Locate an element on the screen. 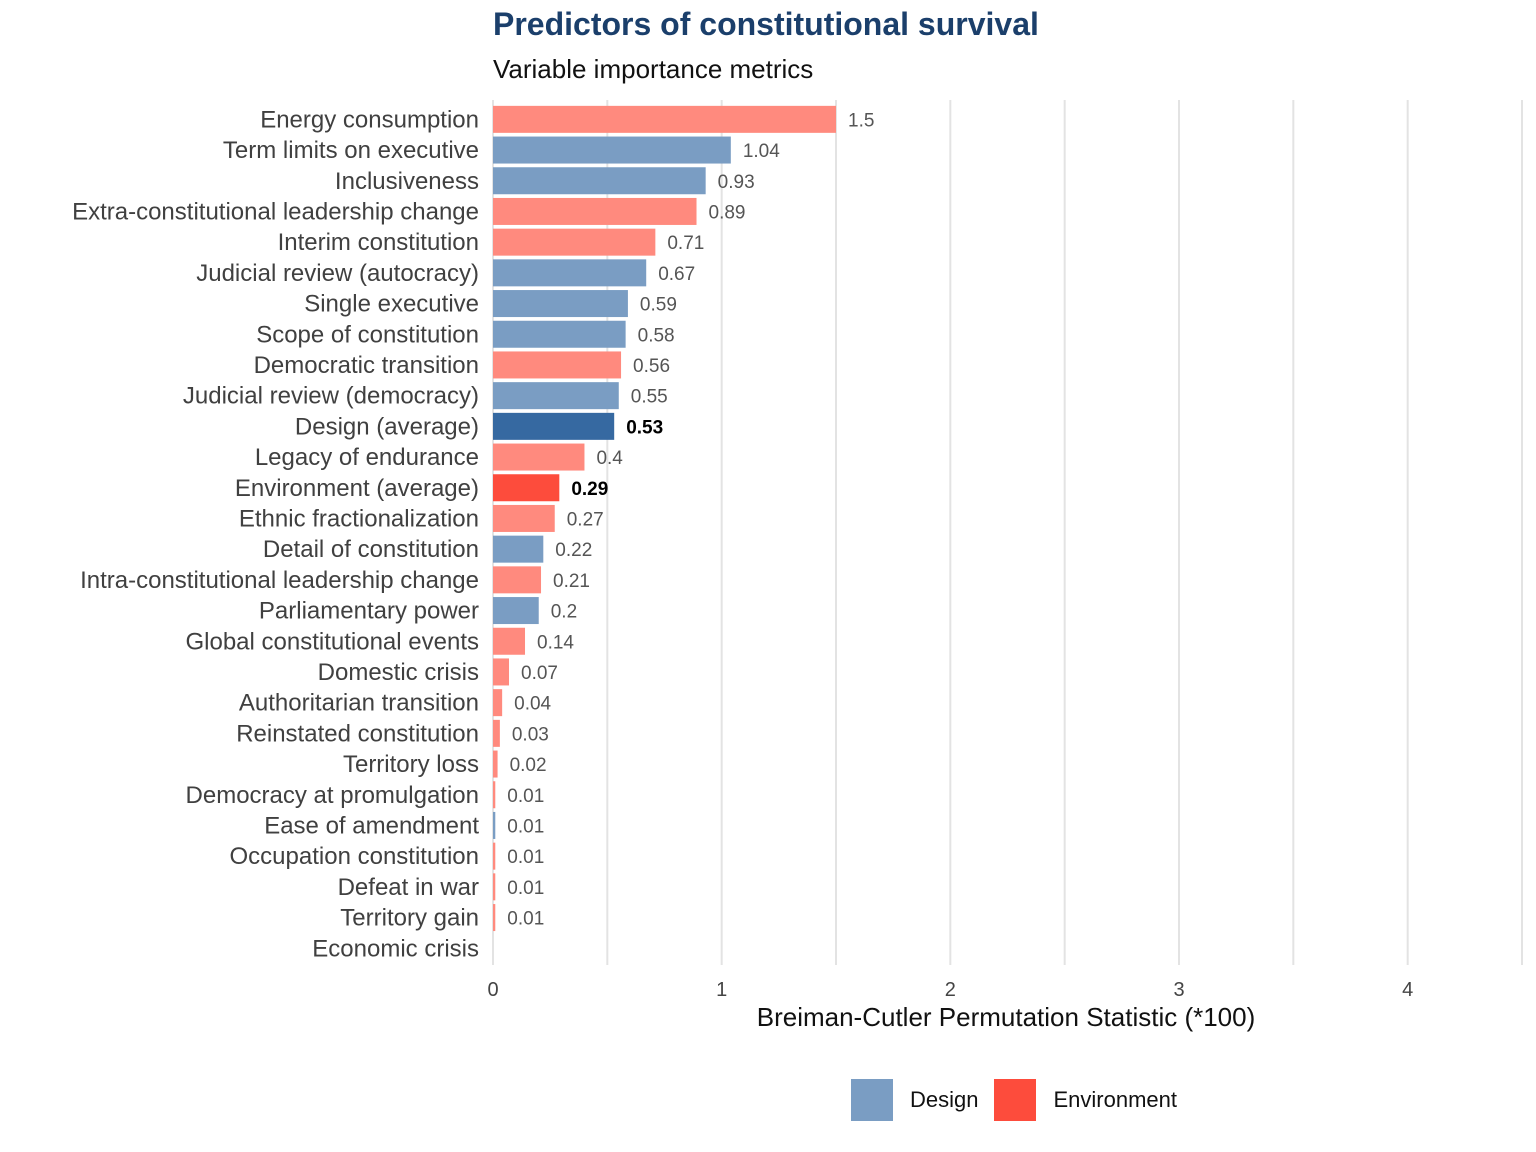 The width and height of the screenshot is (1536, 1152). legend-item-design: Design is located at coordinates (914, 1100).